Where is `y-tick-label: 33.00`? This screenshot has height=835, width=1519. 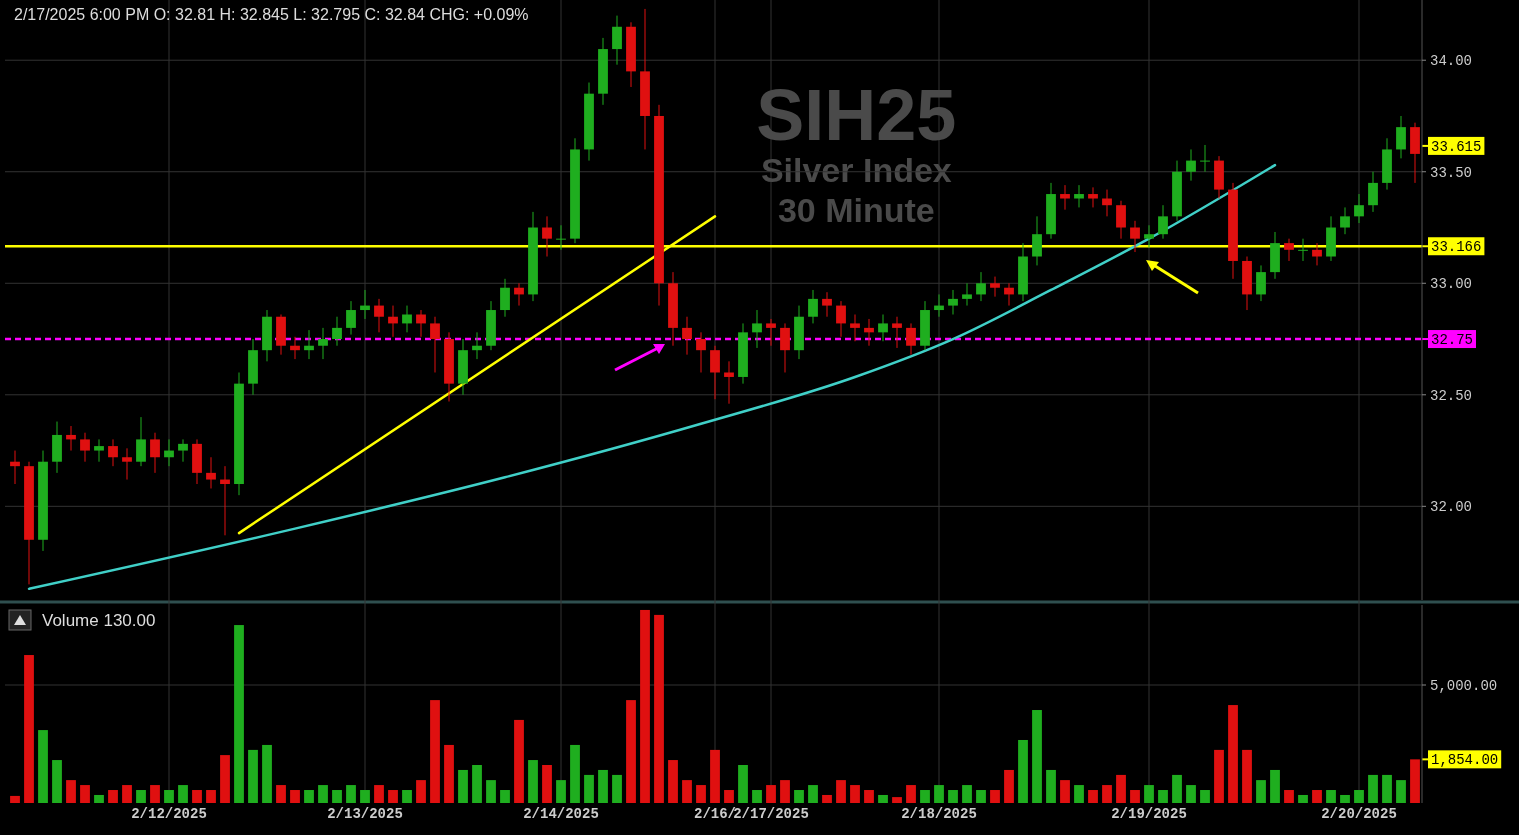 y-tick-label: 33.00 is located at coordinates (1451, 284).